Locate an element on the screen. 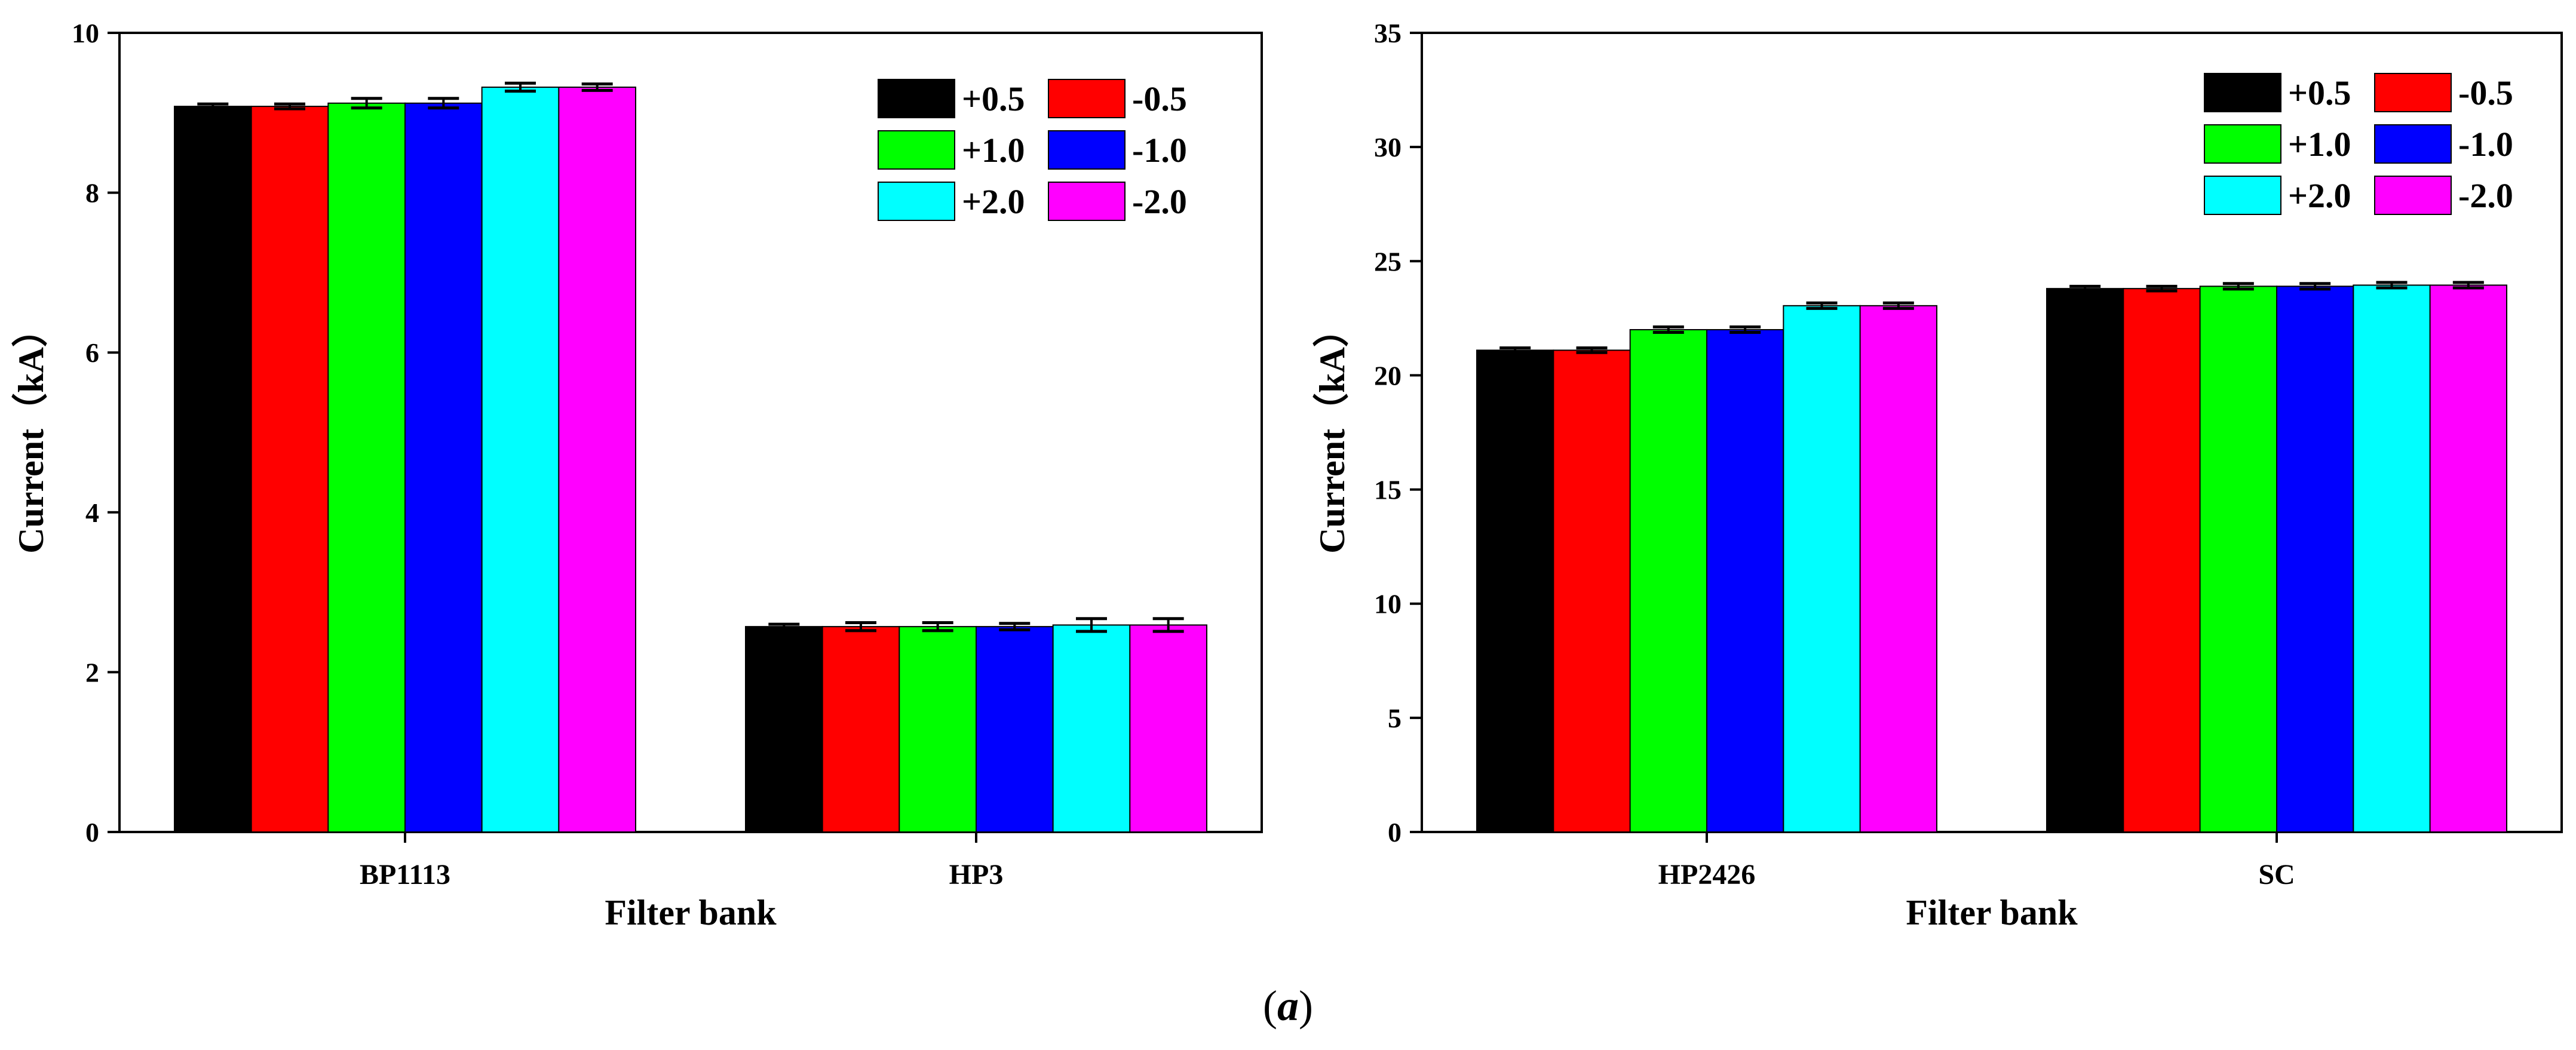 The image size is (2576, 1050). y-tick-label: 2 is located at coordinates (92, 672).